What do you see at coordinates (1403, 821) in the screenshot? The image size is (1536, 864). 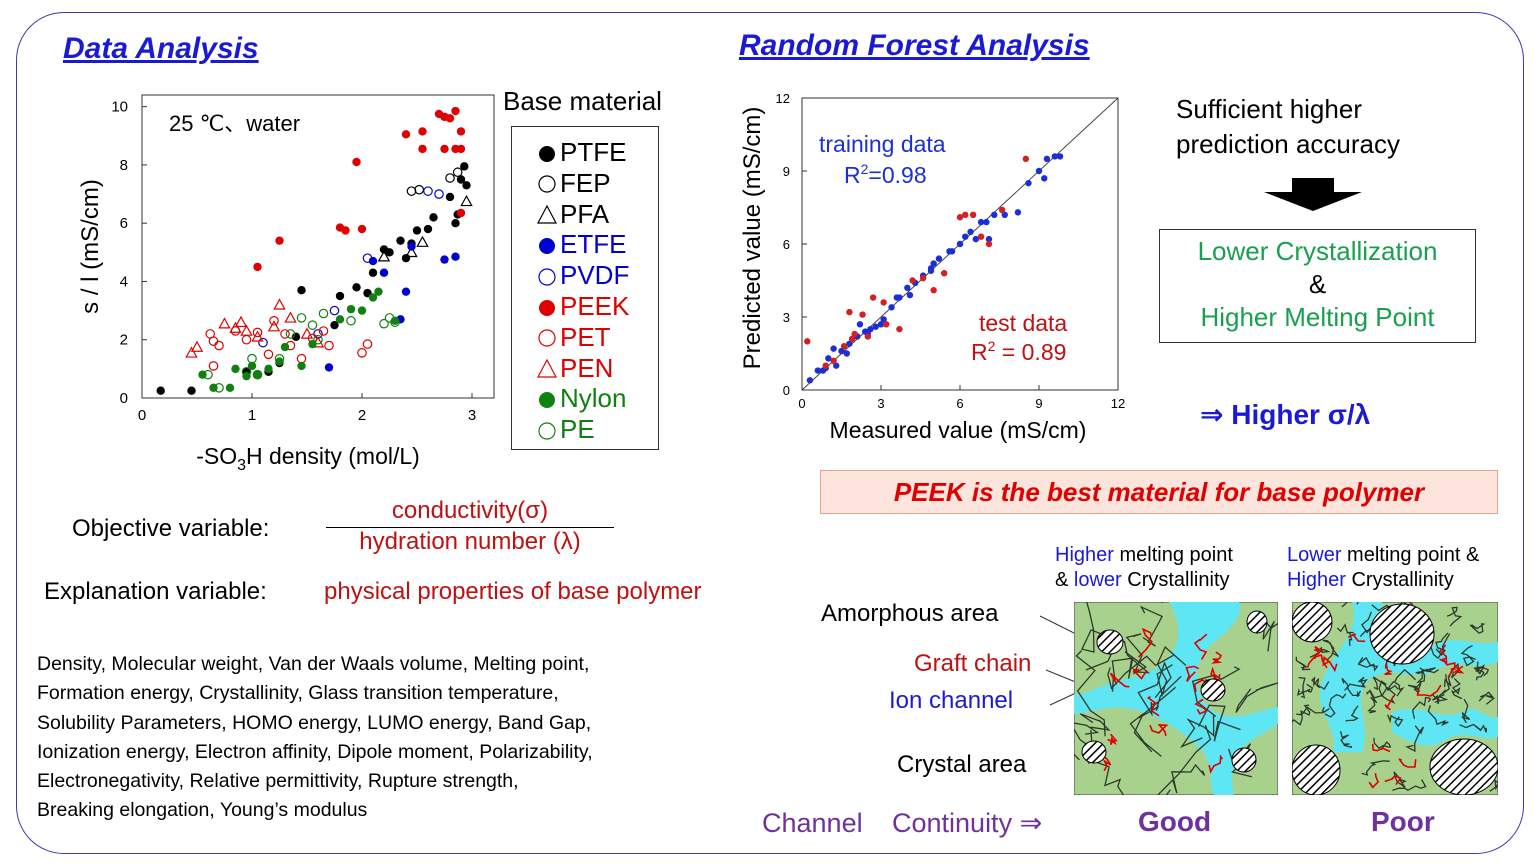 I see `poor-label: Poor` at bounding box center [1403, 821].